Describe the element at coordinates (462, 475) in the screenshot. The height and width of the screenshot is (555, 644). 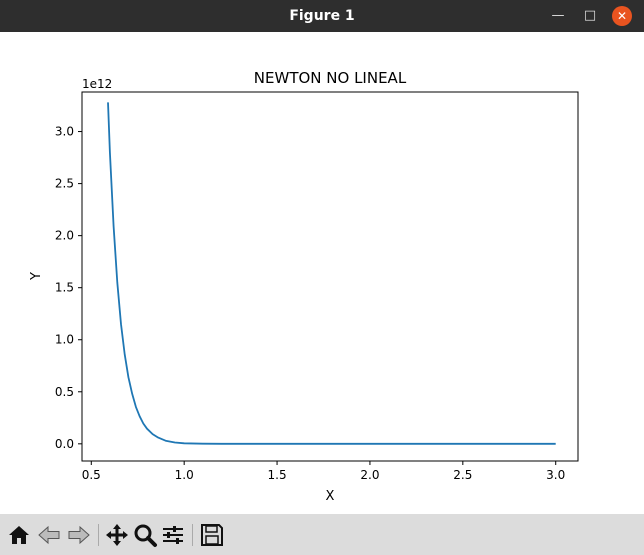
I see `x-tick-label: 2.5` at that location.